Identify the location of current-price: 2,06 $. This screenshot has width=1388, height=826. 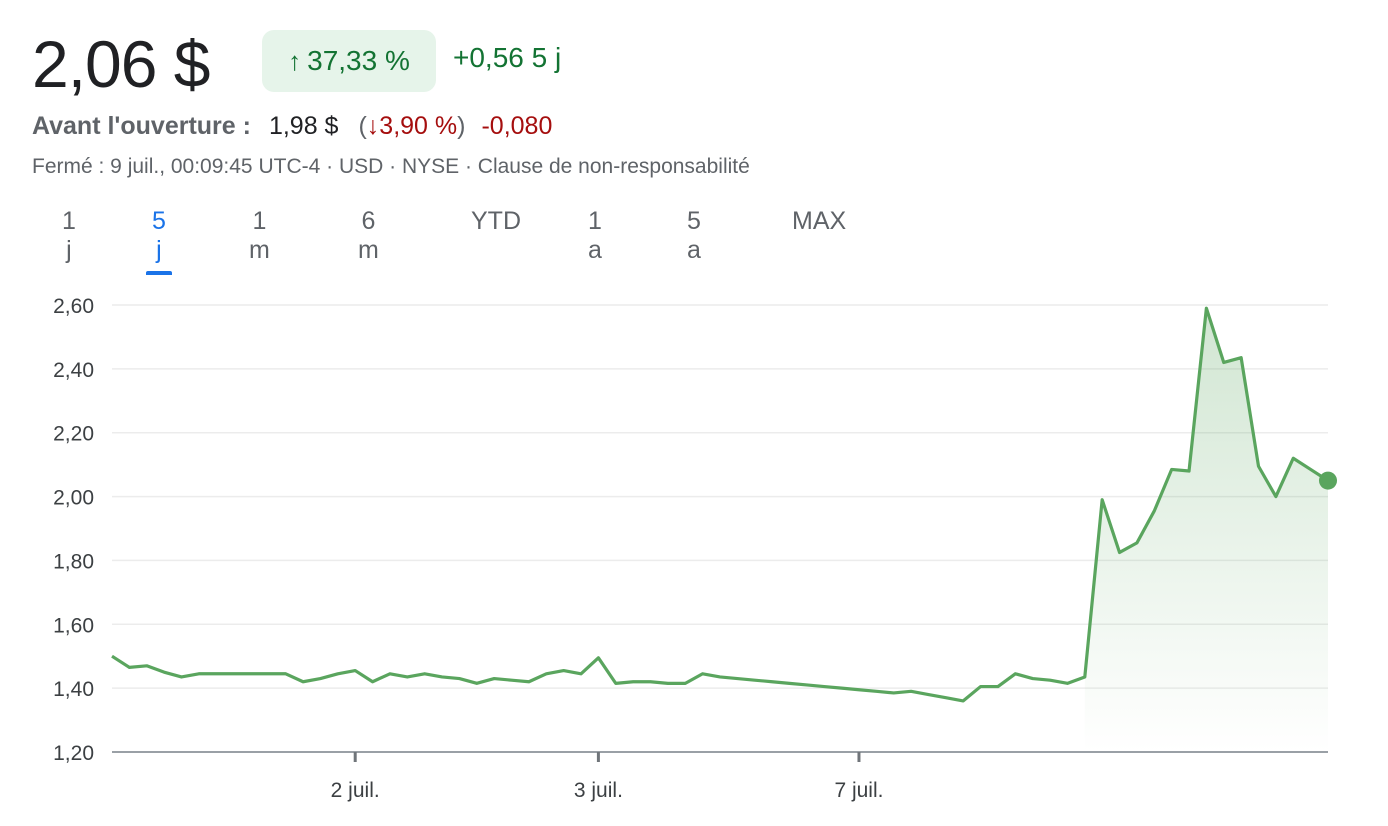
(121, 64).